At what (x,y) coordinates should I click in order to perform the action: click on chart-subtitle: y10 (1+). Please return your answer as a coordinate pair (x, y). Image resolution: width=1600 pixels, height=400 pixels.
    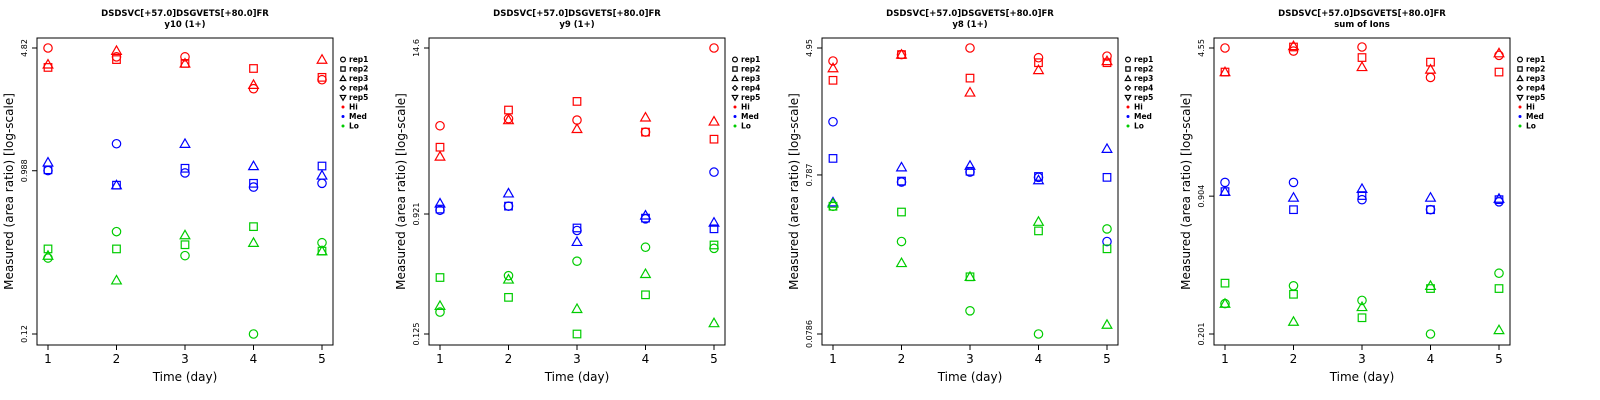
    Looking at the image, I should click on (184, 25).